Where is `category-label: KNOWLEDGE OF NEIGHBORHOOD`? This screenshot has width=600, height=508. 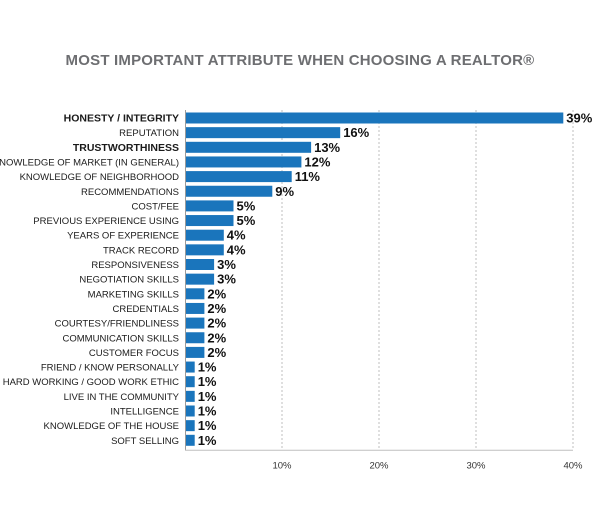
category-label: KNOWLEDGE OF NEIGHBORHOOD is located at coordinates (100, 177).